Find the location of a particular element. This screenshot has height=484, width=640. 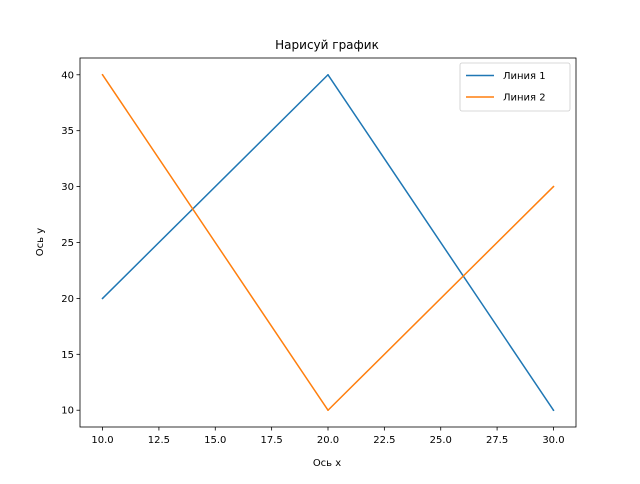

y-tick-label: 30 is located at coordinates (67, 187).